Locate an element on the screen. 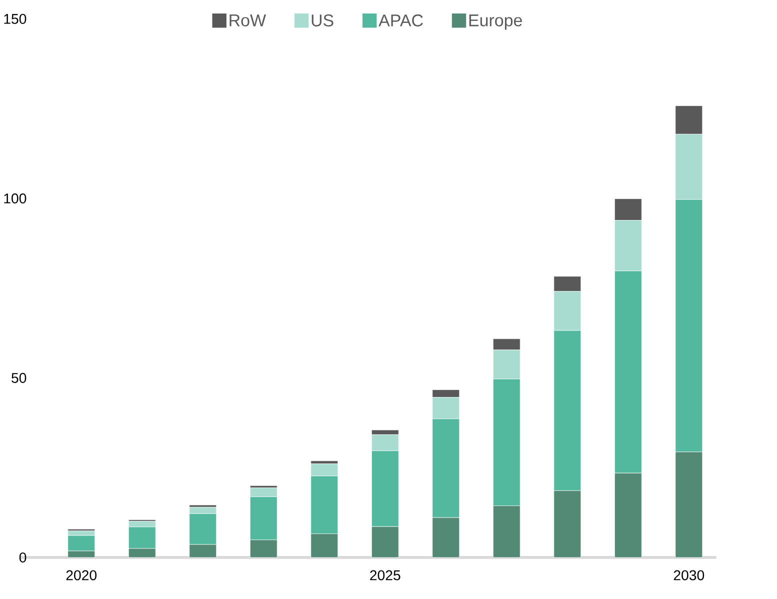  legend-label: US is located at coordinates (323, 20).